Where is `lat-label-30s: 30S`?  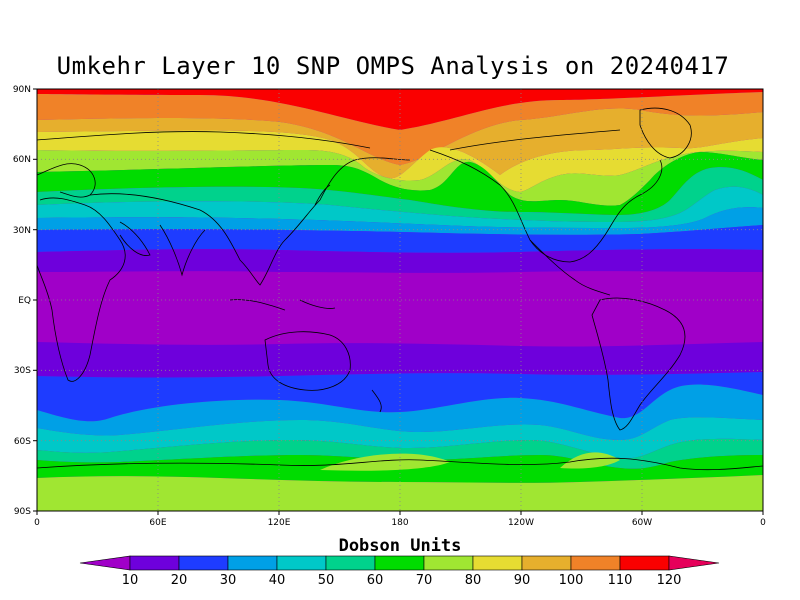
lat-label-30s: 30S is located at coordinates (22, 371).